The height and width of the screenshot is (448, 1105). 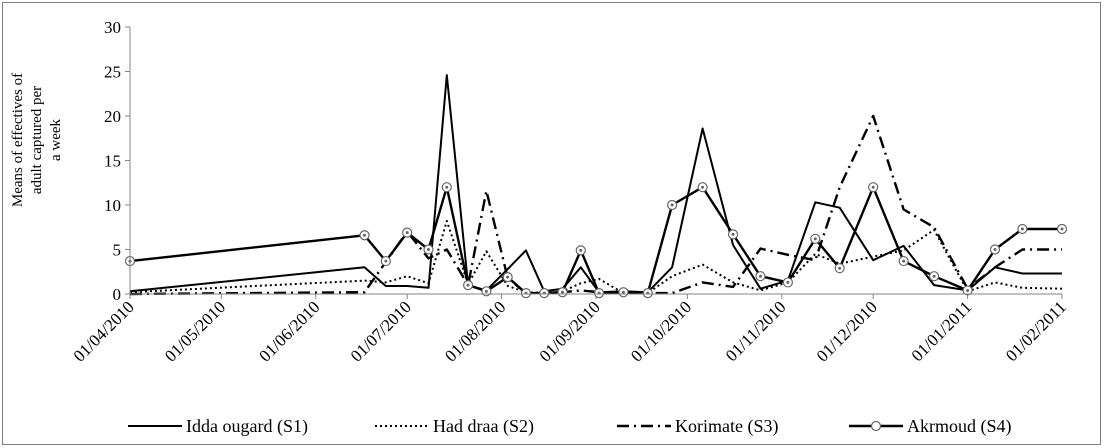 I want to click on y-tick-label: 15, so click(x=112, y=161).